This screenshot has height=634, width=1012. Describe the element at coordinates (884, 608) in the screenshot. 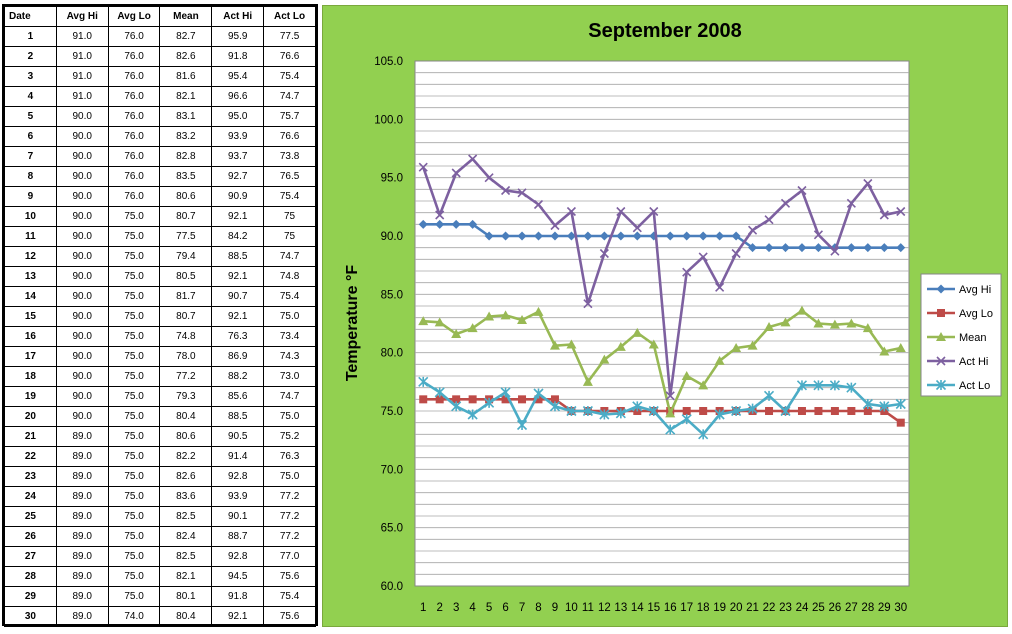

I see `x-tick-label: 29` at that location.